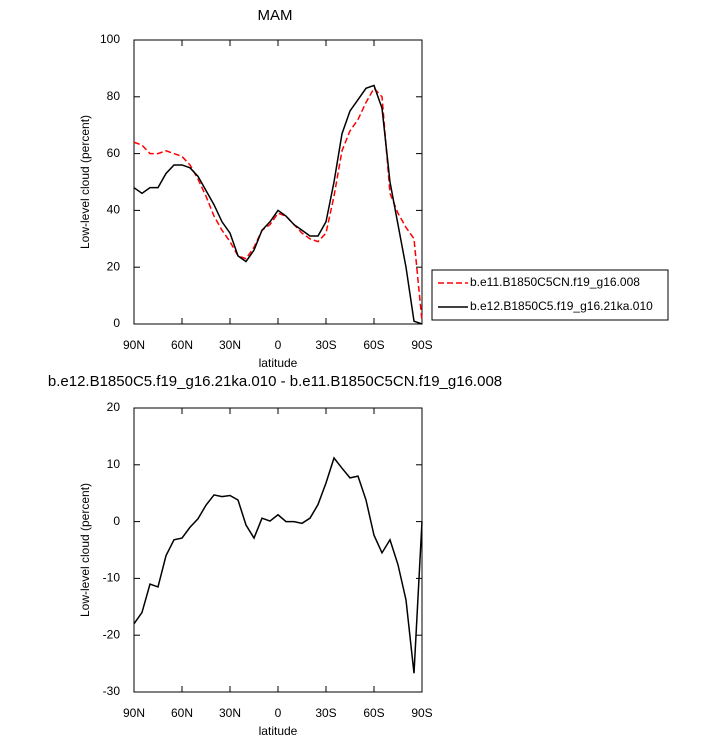 This screenshot has width=716, height=746. I want to click on y-tick-label: 40, so click(114, 210).